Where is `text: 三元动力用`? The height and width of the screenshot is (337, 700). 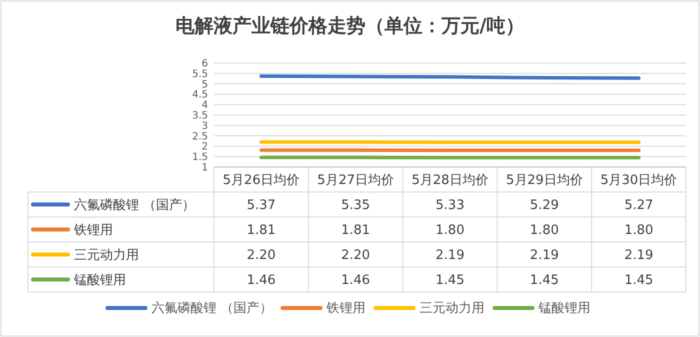 text: 三元动力用 is located at coordinates (106, 255).